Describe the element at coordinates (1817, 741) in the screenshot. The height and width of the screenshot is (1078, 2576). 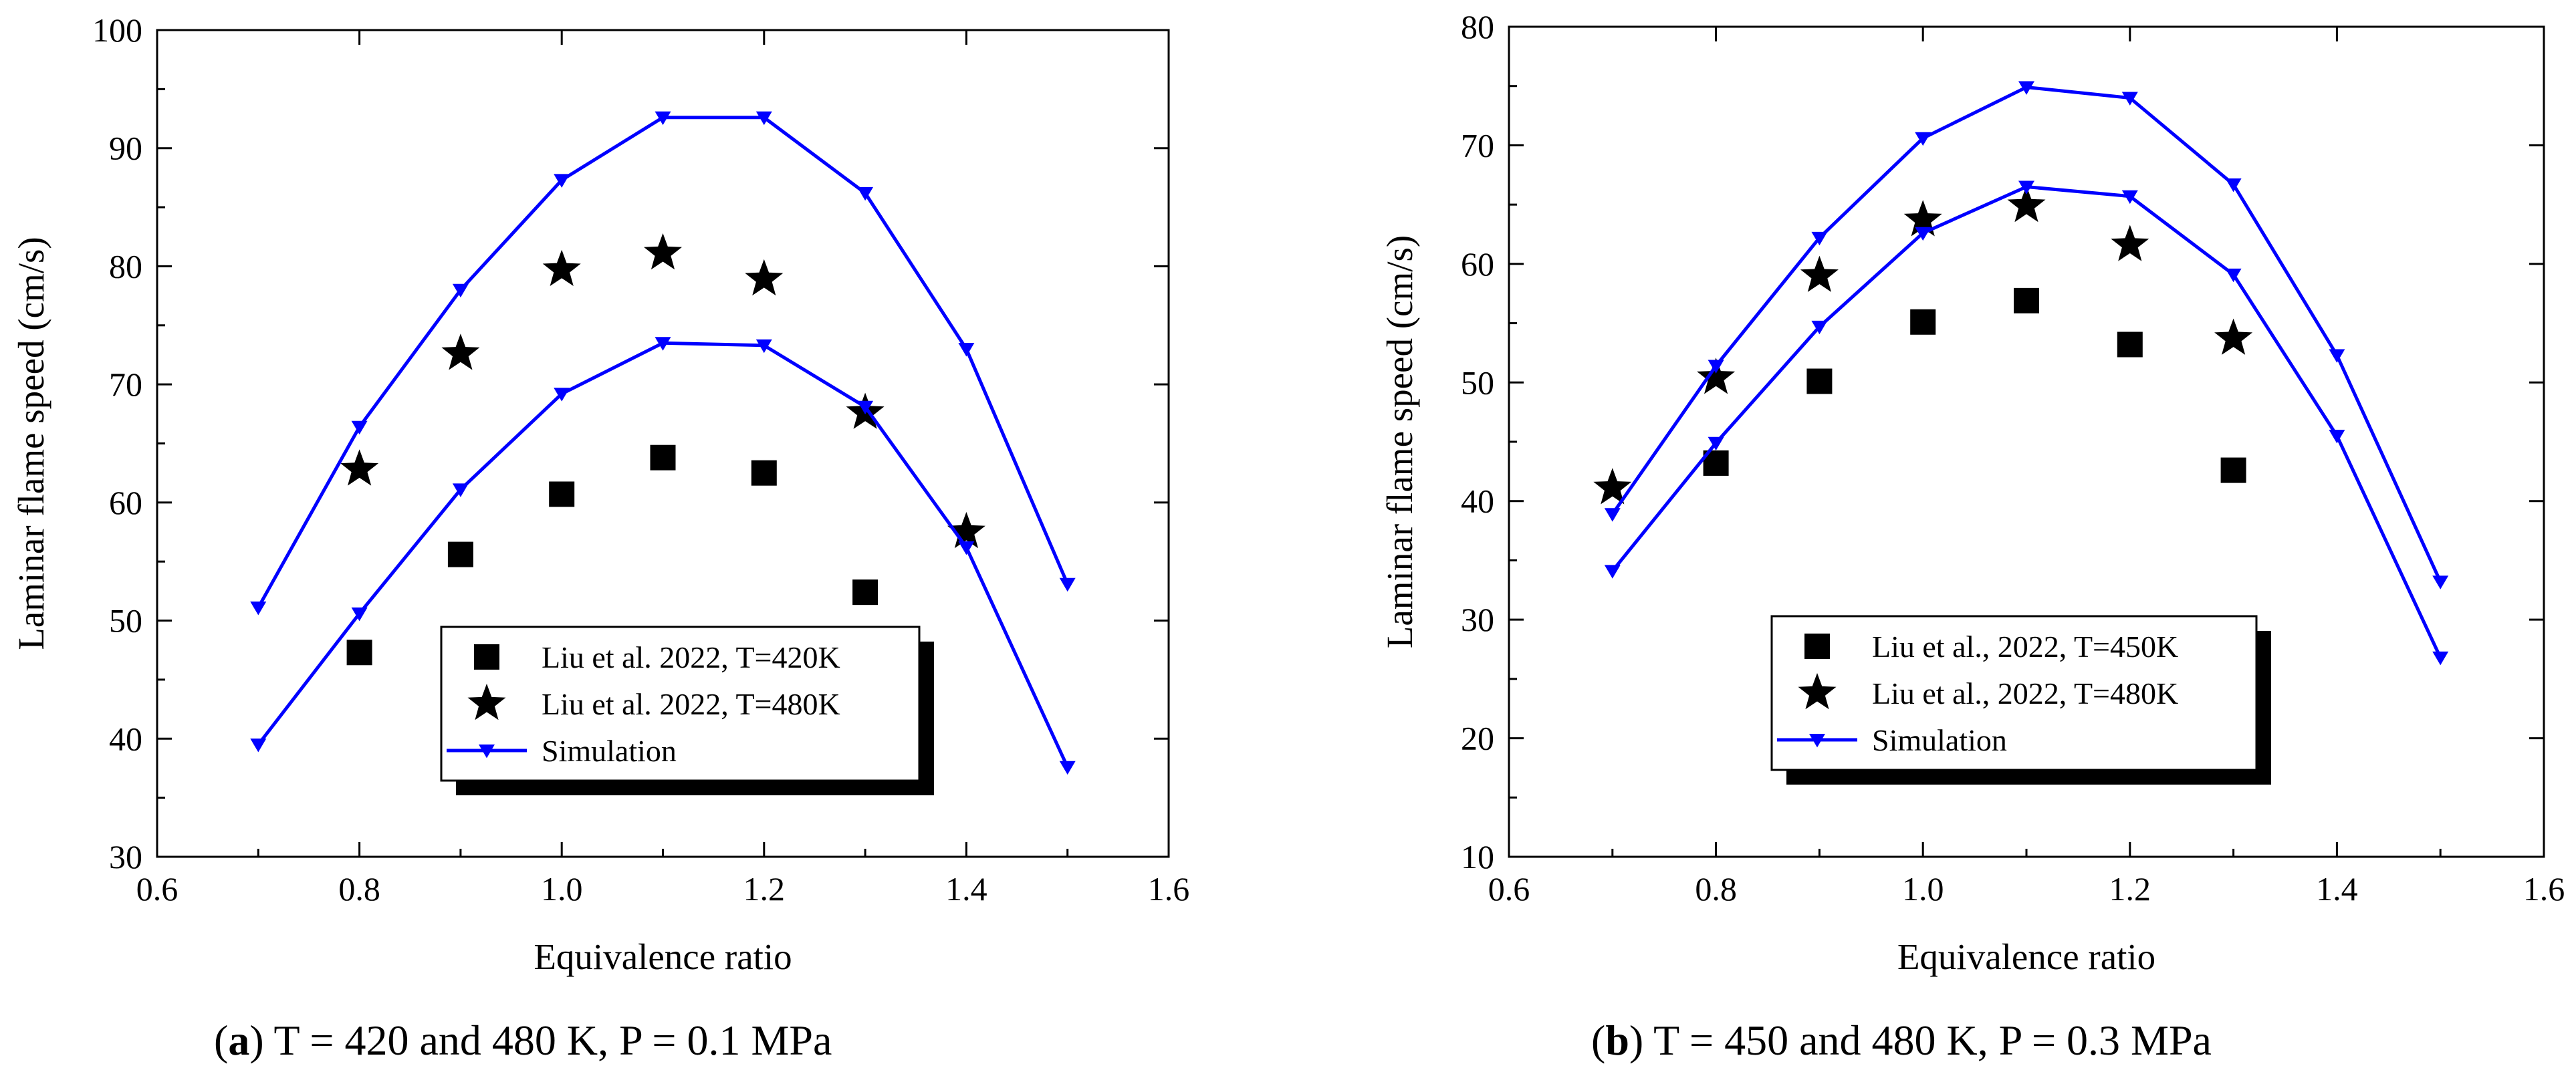
I see `legend-triangle-marker` at that location.